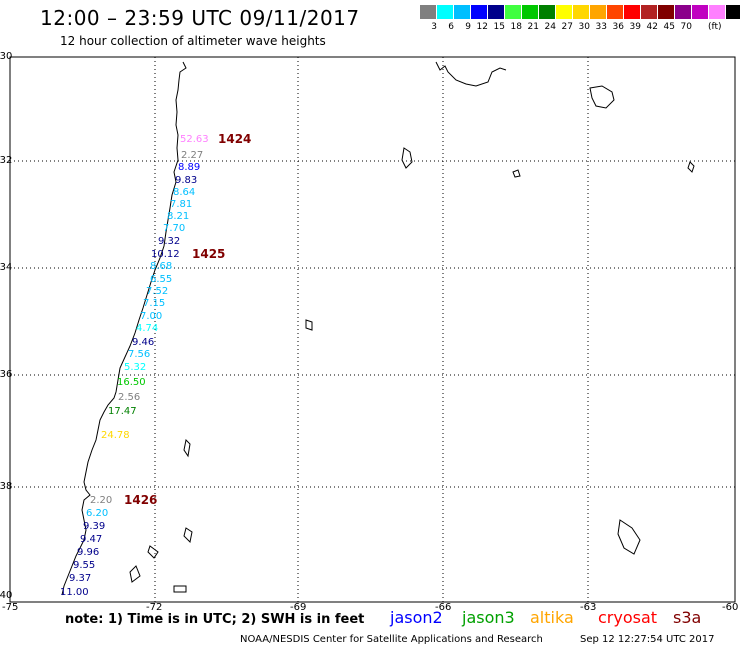  What do you see at coordinates (669, 27) in the screenshot?
I see `legend-label: 45` at bounding box center [669, 27].